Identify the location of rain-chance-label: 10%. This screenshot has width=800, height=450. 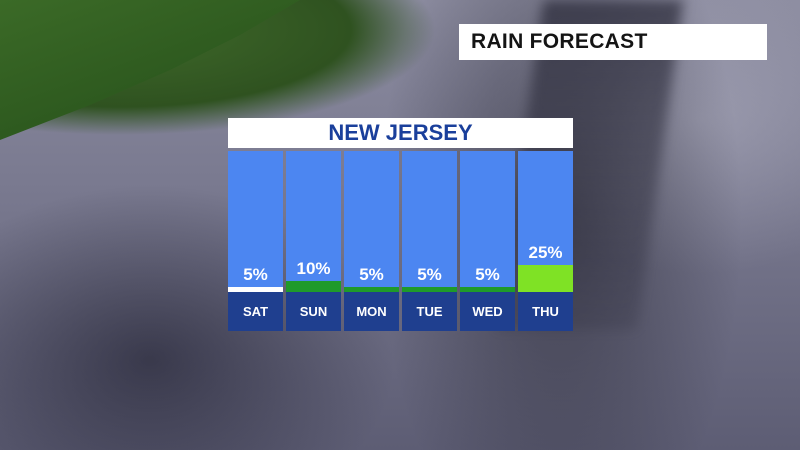
(313, 268).